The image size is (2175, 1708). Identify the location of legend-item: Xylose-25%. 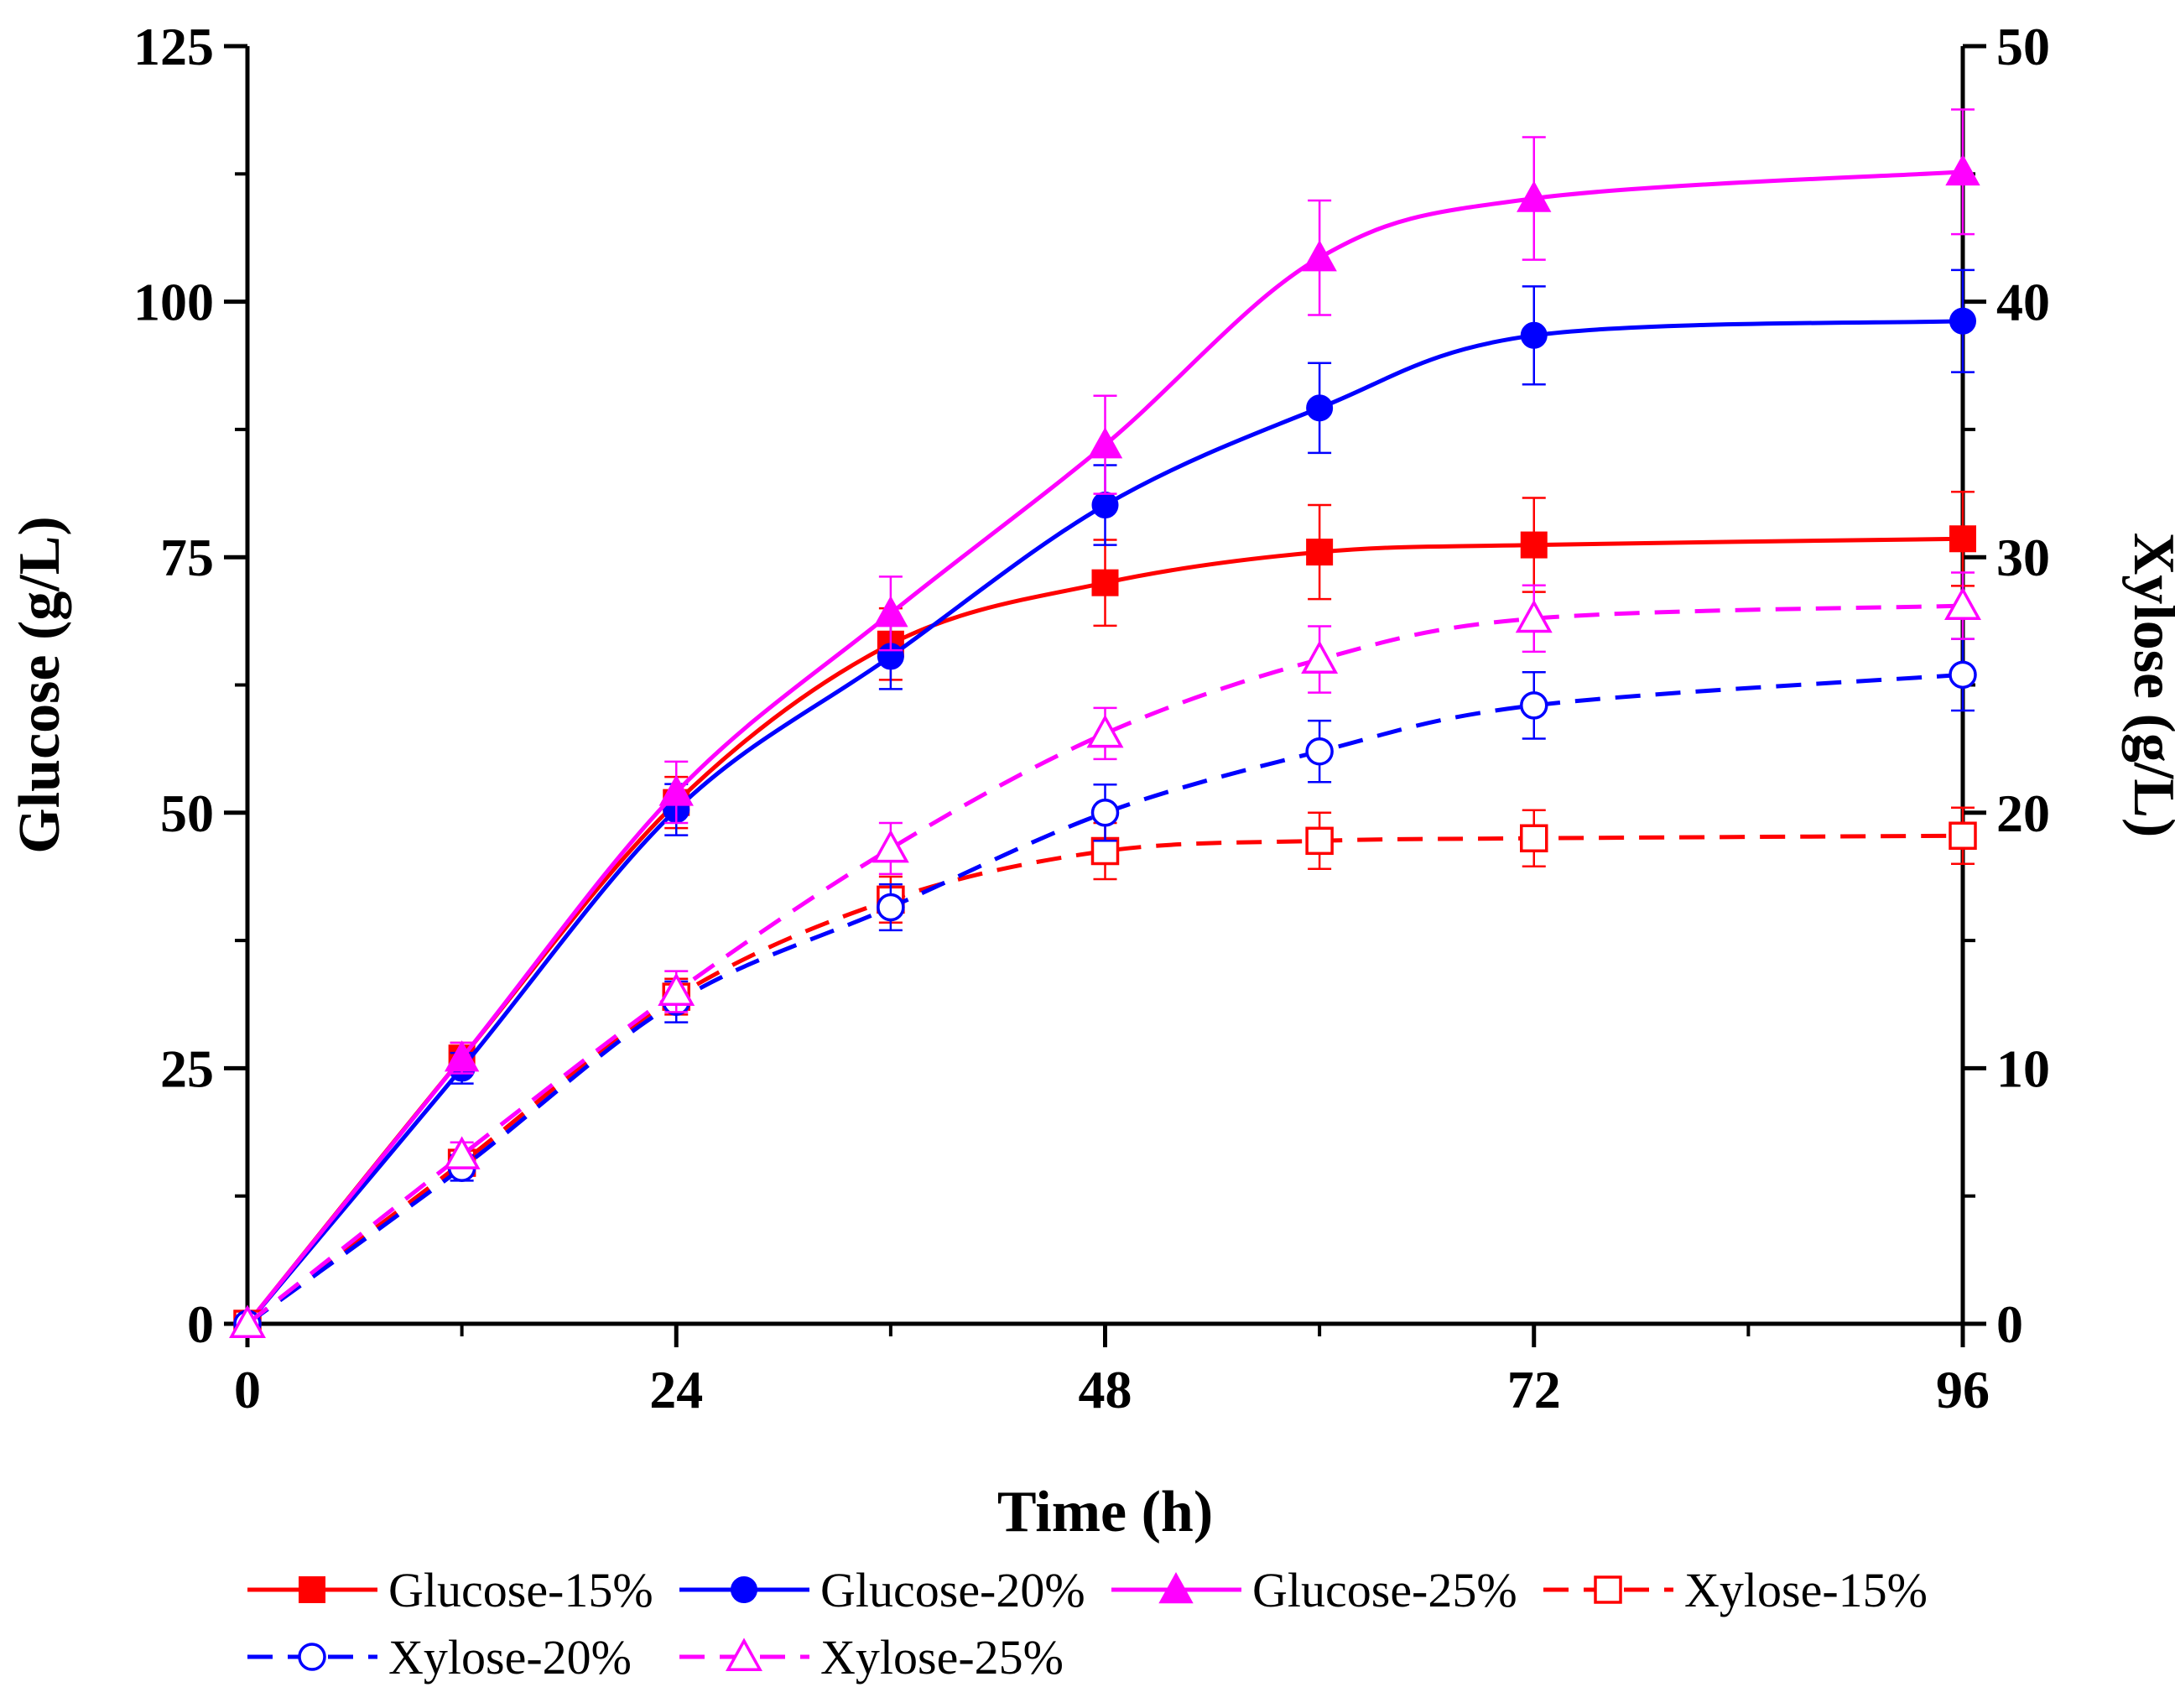
(871, 1657).